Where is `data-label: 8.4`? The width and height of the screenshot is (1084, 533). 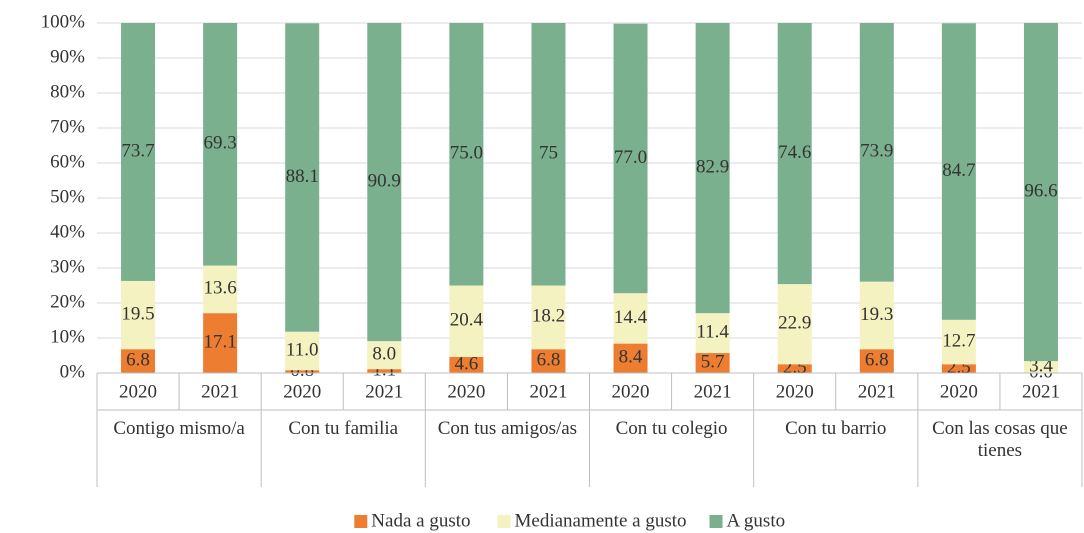 data-label: 8.4 is located at coordinates (631, 357).